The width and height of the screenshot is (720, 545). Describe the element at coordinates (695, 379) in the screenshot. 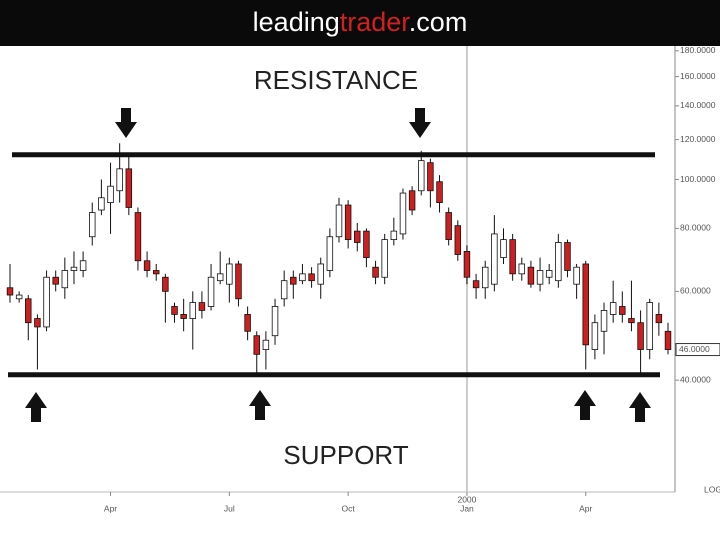

I see `y-tick-label: 40.0000` at that location.